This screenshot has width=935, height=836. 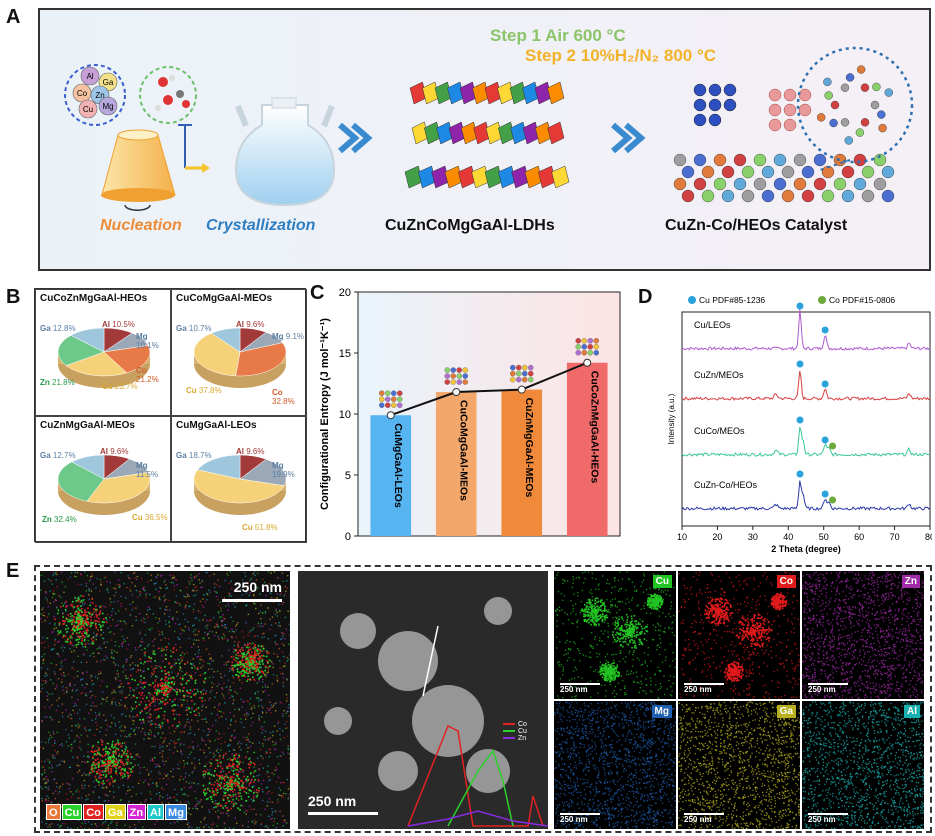 I want to click on trend-point, so click(x=521, y=389).